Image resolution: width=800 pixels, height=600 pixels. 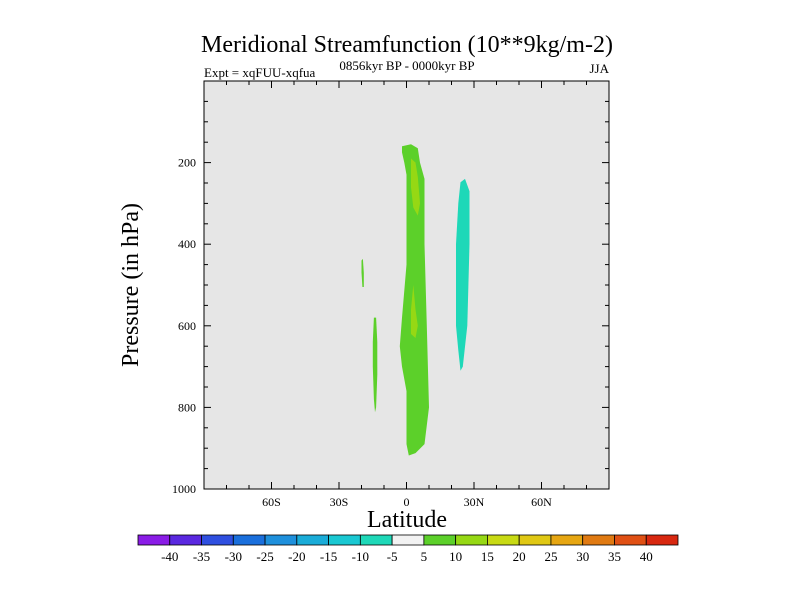 I want to click on colorbar-label: -15, so click(x=328, y=556).